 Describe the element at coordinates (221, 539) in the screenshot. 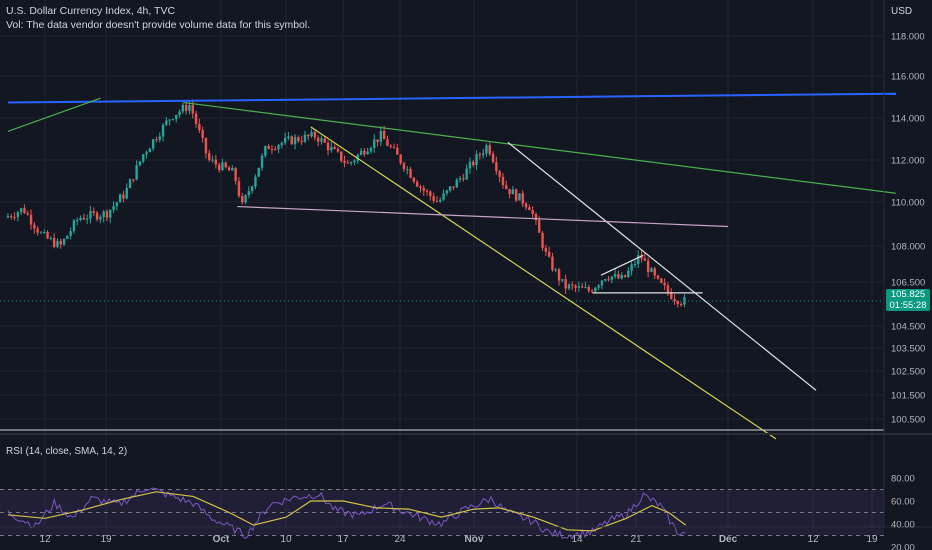

I see `time-tick-label: Oct` at that location.